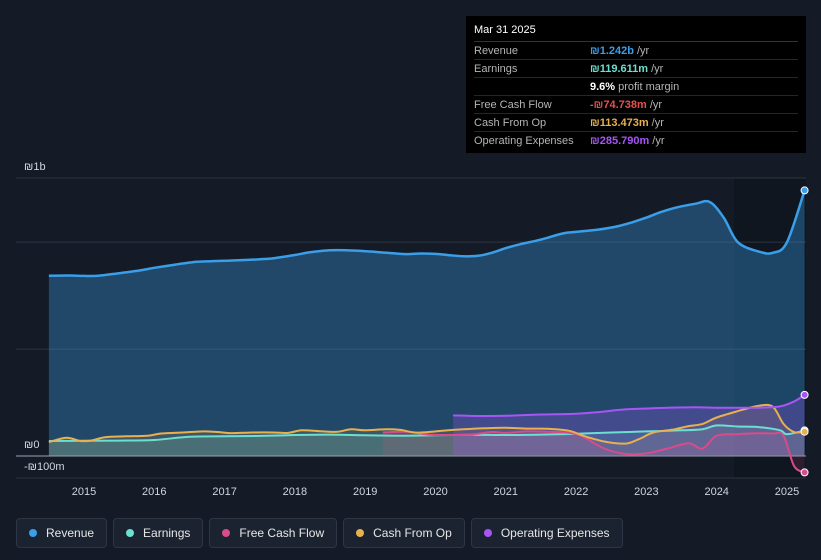  Describe the element at coordinates (619, 68) in the screenshot. I see `tooltip-row-value: ₪119.611m` at that location.